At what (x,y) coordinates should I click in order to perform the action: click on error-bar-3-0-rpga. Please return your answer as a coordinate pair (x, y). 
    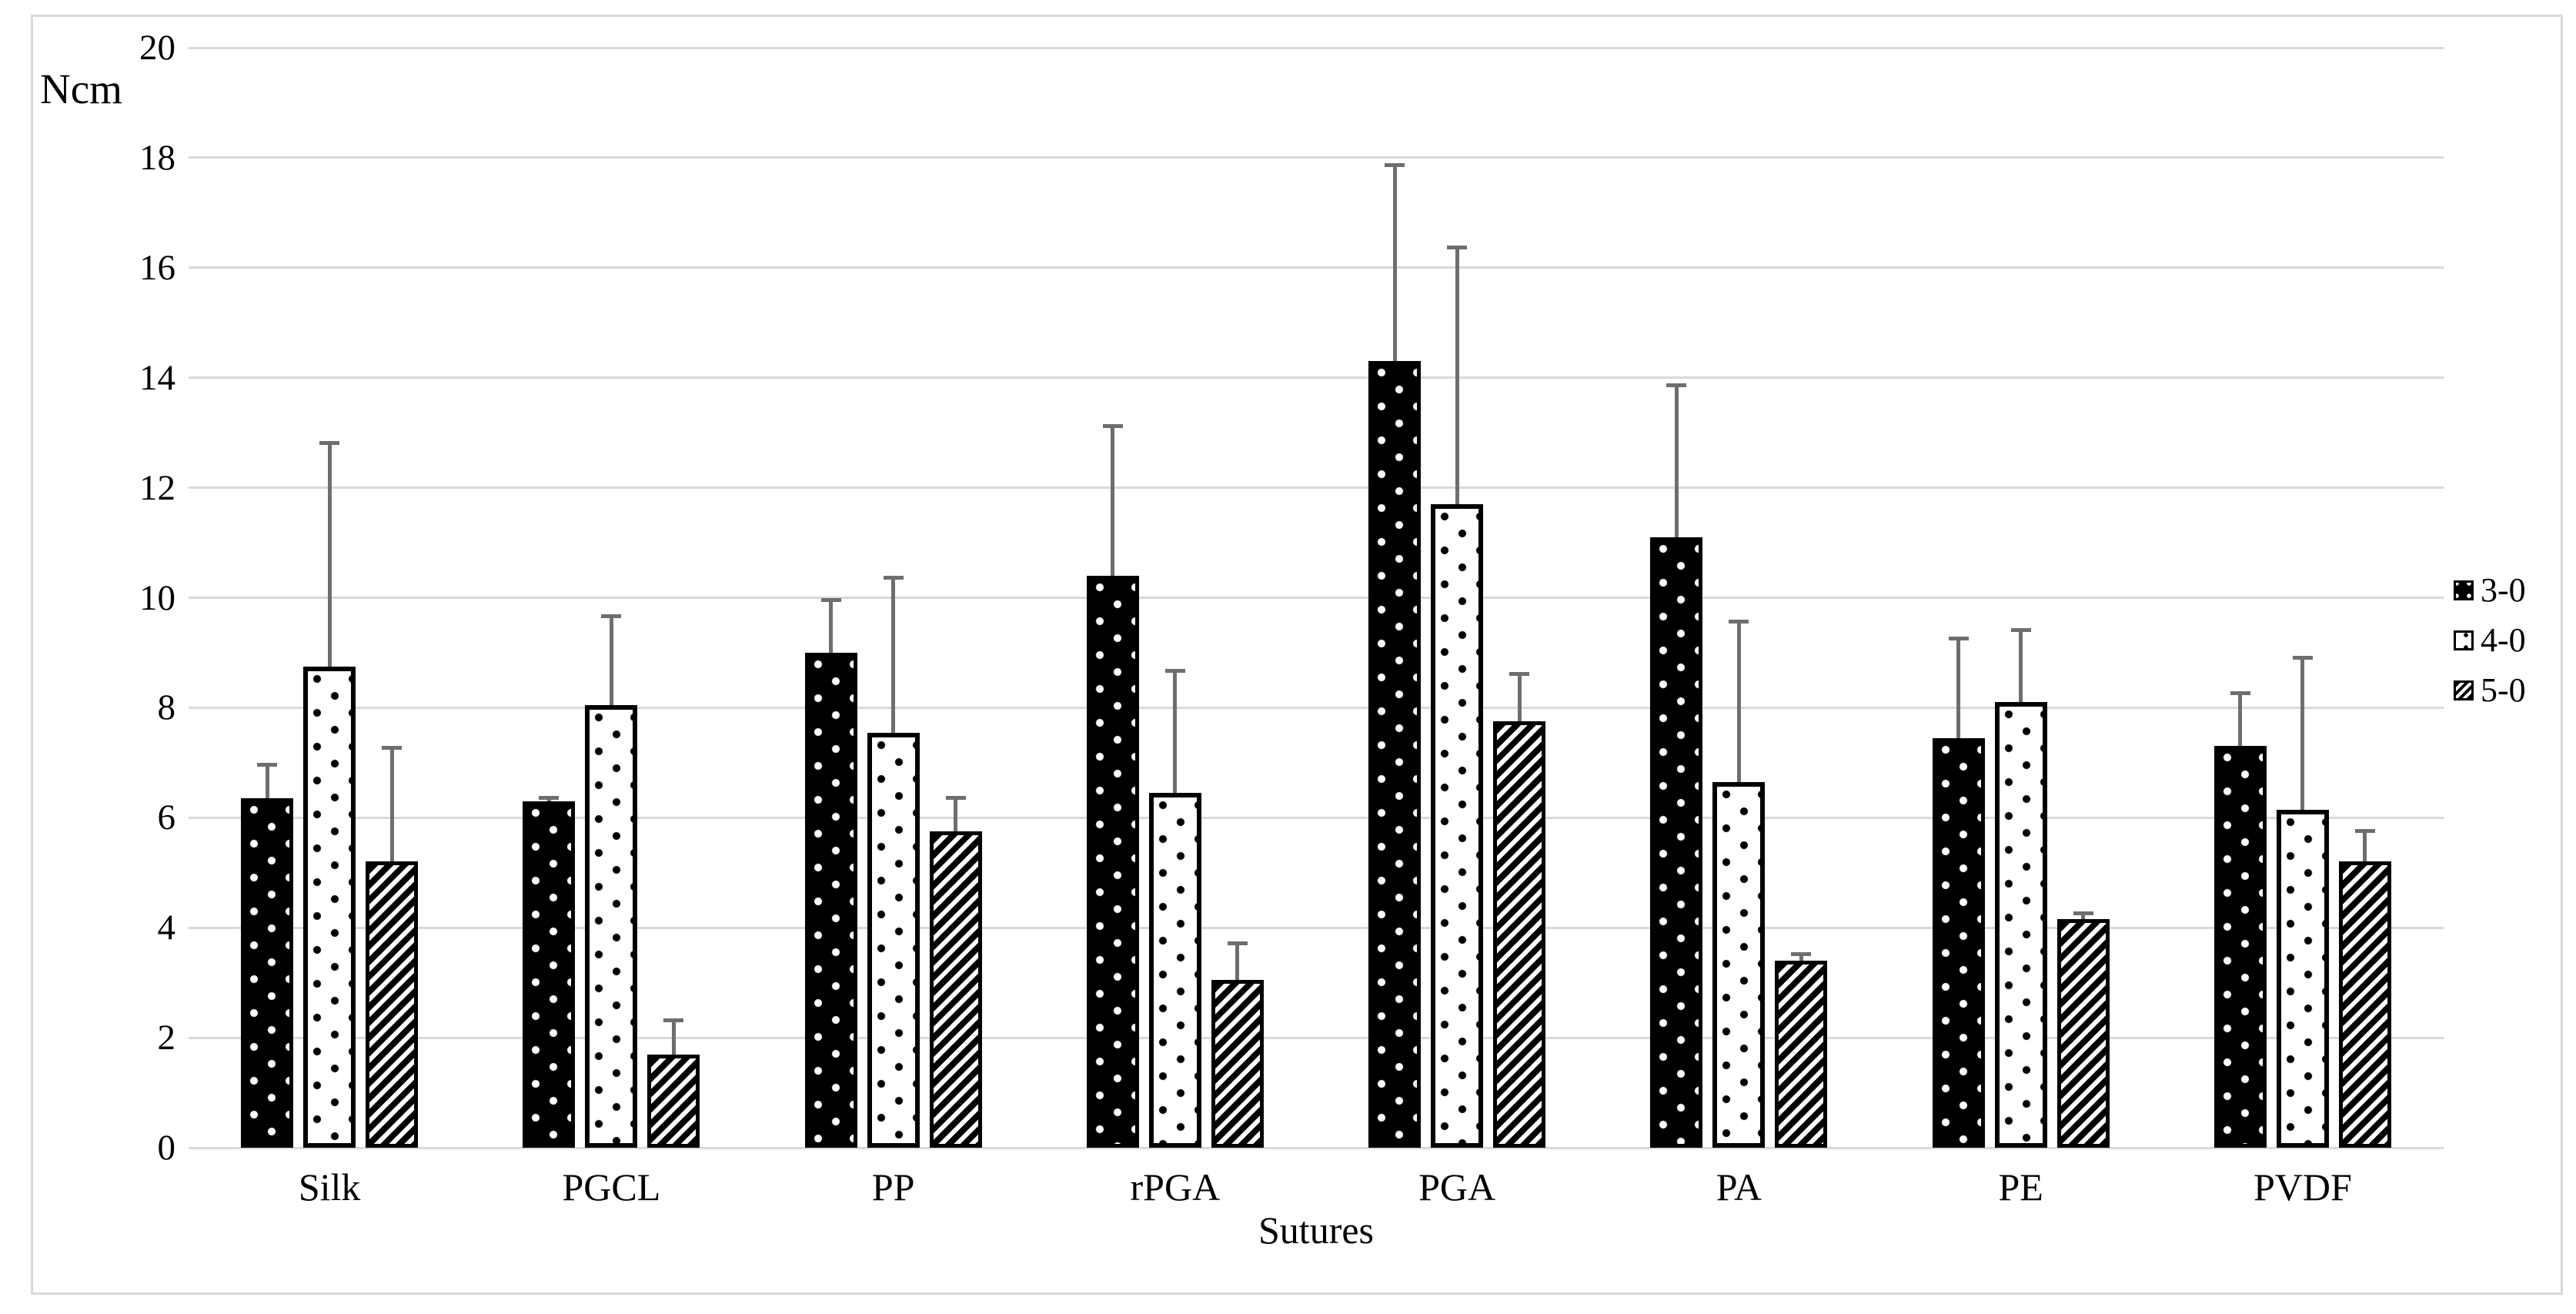
    Looking at the image, I should click on (1112, 500).